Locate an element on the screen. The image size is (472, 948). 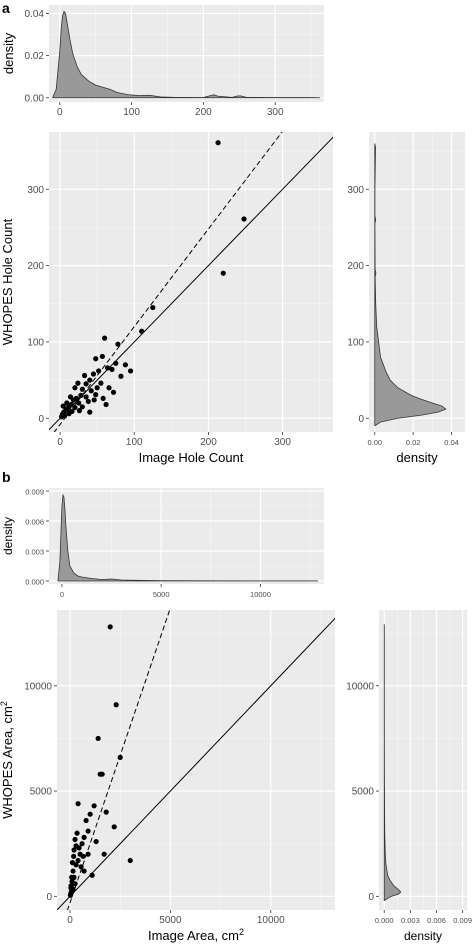
panel-b-top-xtick-label: 10000 is located at coordinates (260, 594).